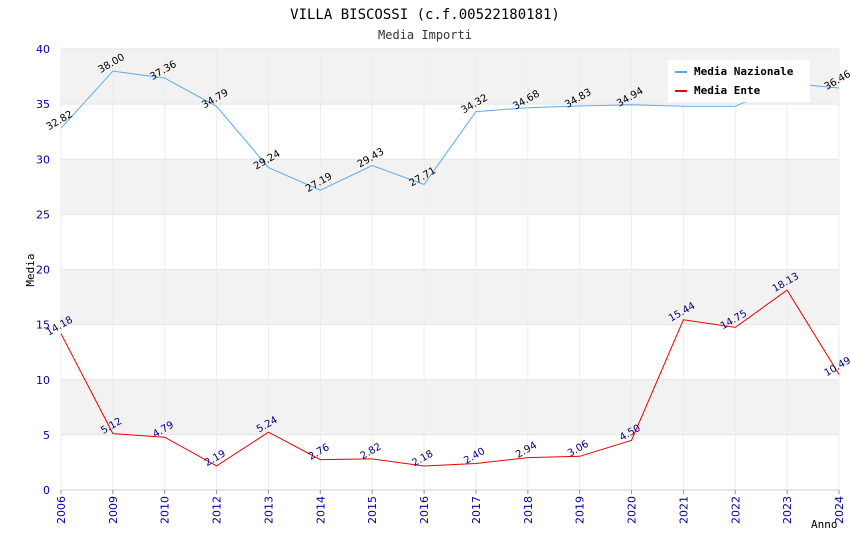 This screenshot has height=550, width=850. I want to click on y-tick-label: 20, so click(43, 270).